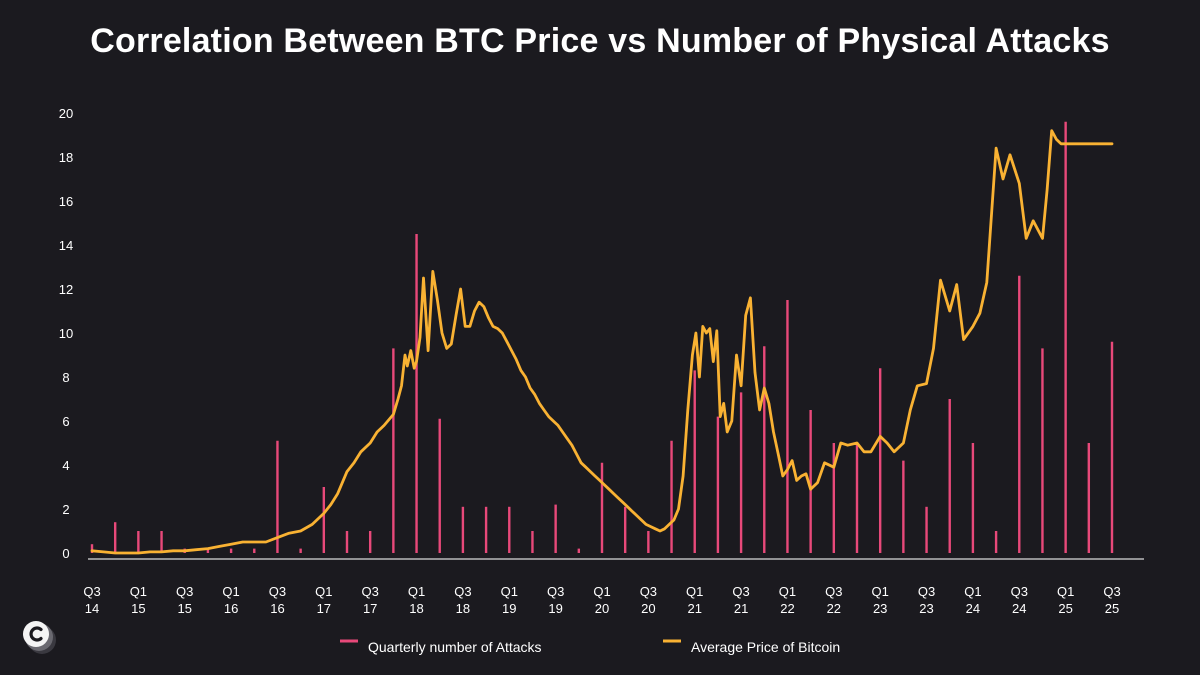 Image resolution: width=1200 pixels, height=675 pixels. I want to click on legend-label-price: Average Price of Bitcoin, so click(765, 647).